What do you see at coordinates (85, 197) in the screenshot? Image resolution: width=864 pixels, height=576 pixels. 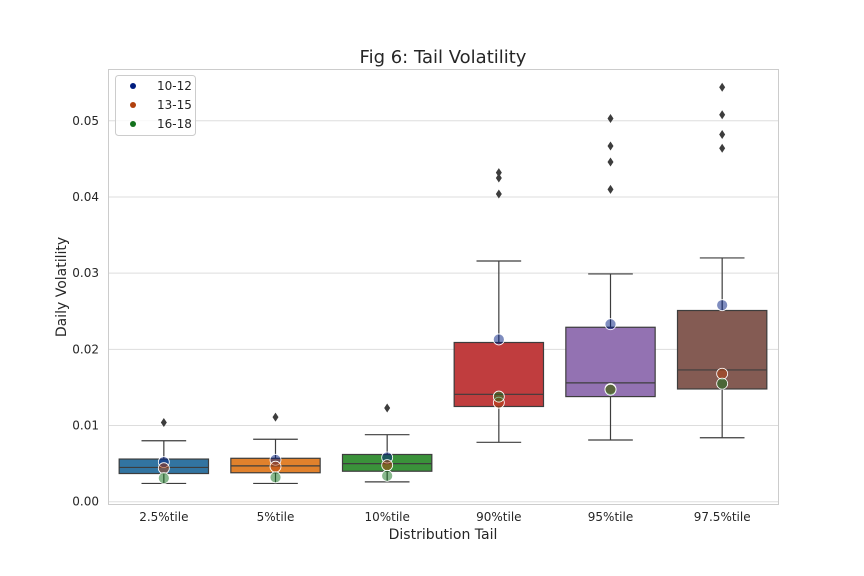 I see `y-tick-label: 0.04` at bounding box center [85, 197].